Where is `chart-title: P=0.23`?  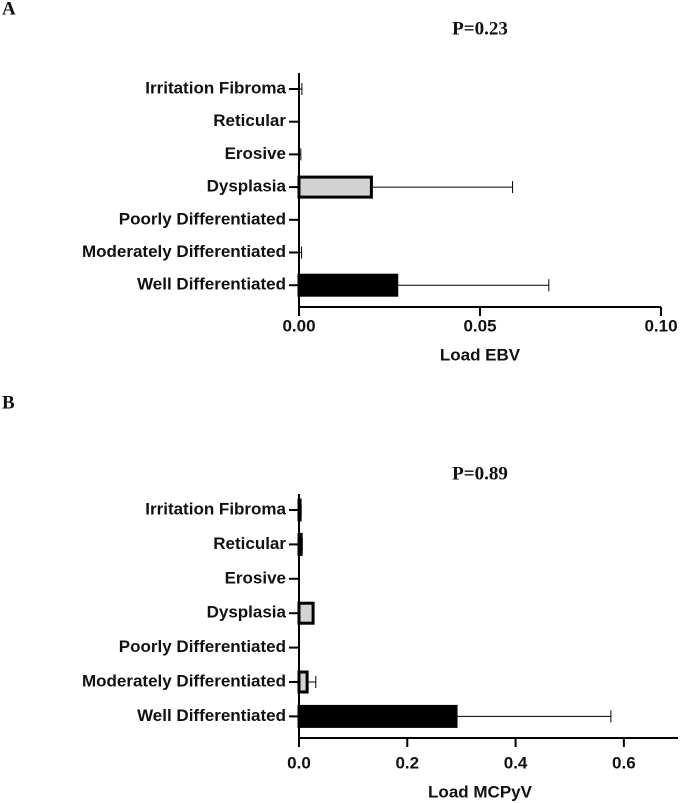 chart-title: P=0.23 is located at coordinates (480, 28).